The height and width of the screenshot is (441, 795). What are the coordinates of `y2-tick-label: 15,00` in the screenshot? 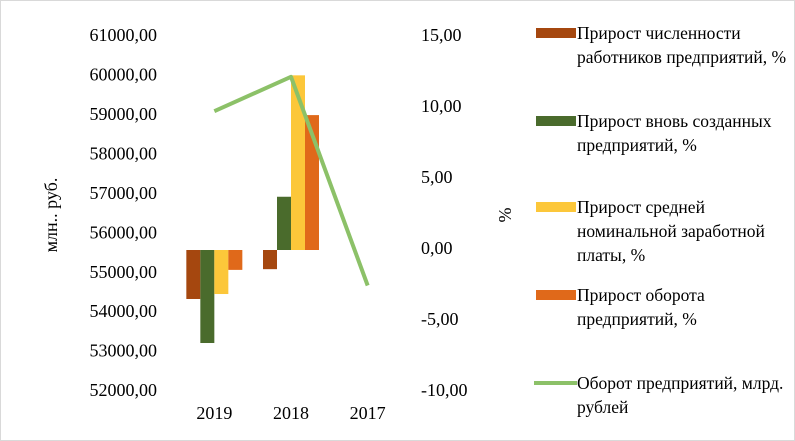 It's located at (441, 35).